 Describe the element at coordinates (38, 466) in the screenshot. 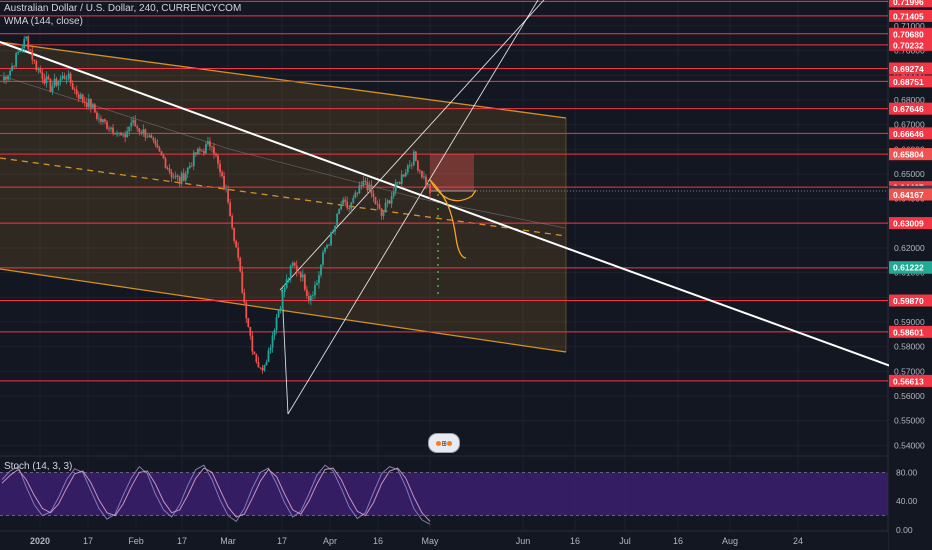

I see `stoch-legend: Stoch (14, 3, 3)` at that location.